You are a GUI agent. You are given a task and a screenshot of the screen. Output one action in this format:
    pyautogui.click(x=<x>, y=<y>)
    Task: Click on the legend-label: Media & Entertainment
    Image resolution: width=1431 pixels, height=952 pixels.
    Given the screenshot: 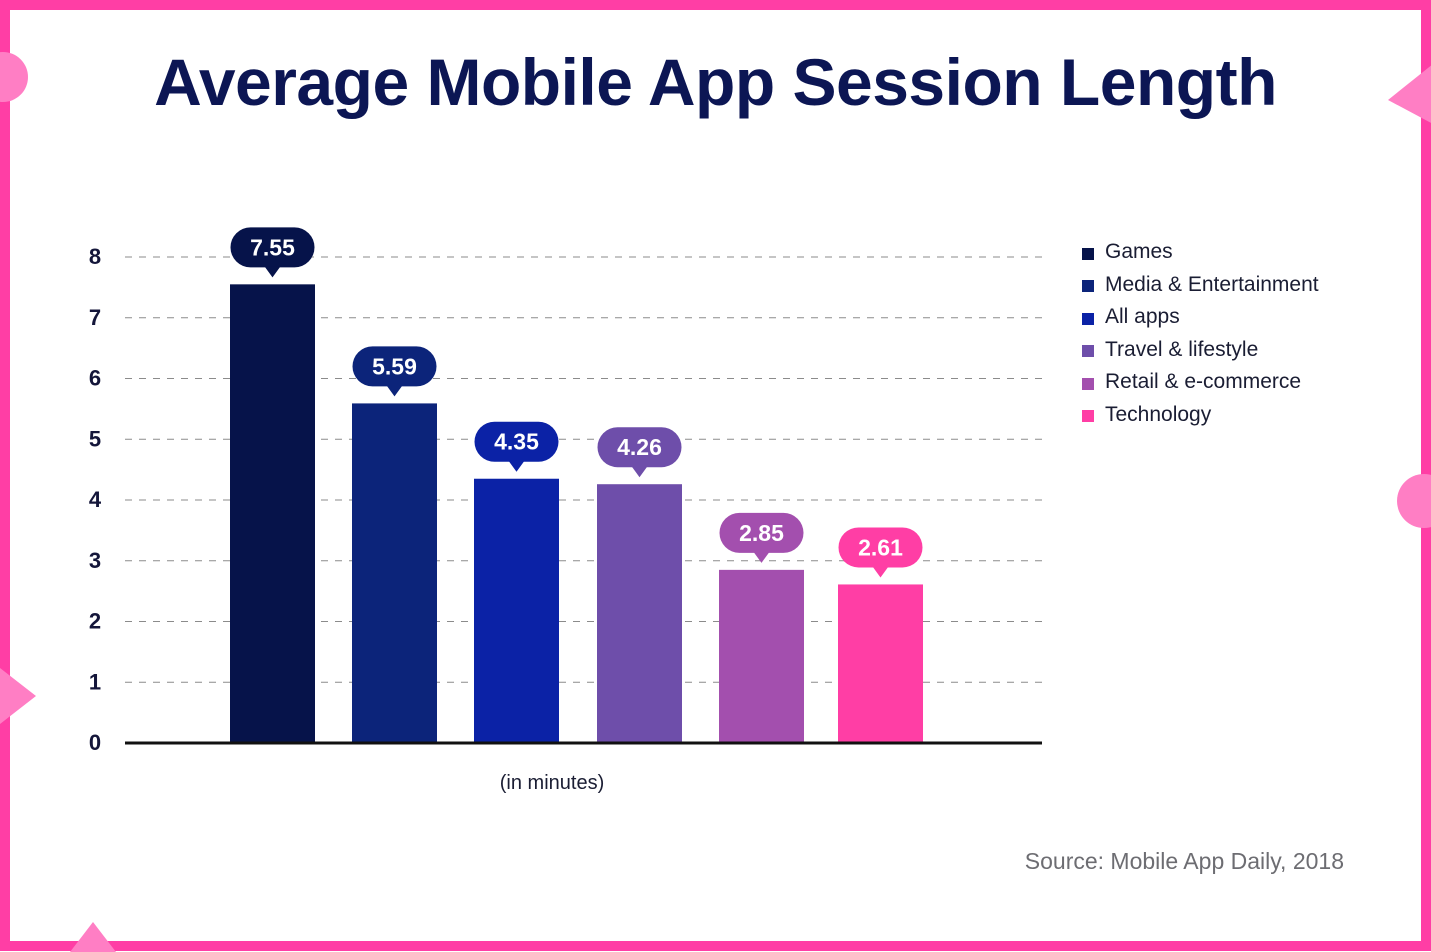 What is the action you would take?
    pyautogui.click(x=1212, y=284)
    